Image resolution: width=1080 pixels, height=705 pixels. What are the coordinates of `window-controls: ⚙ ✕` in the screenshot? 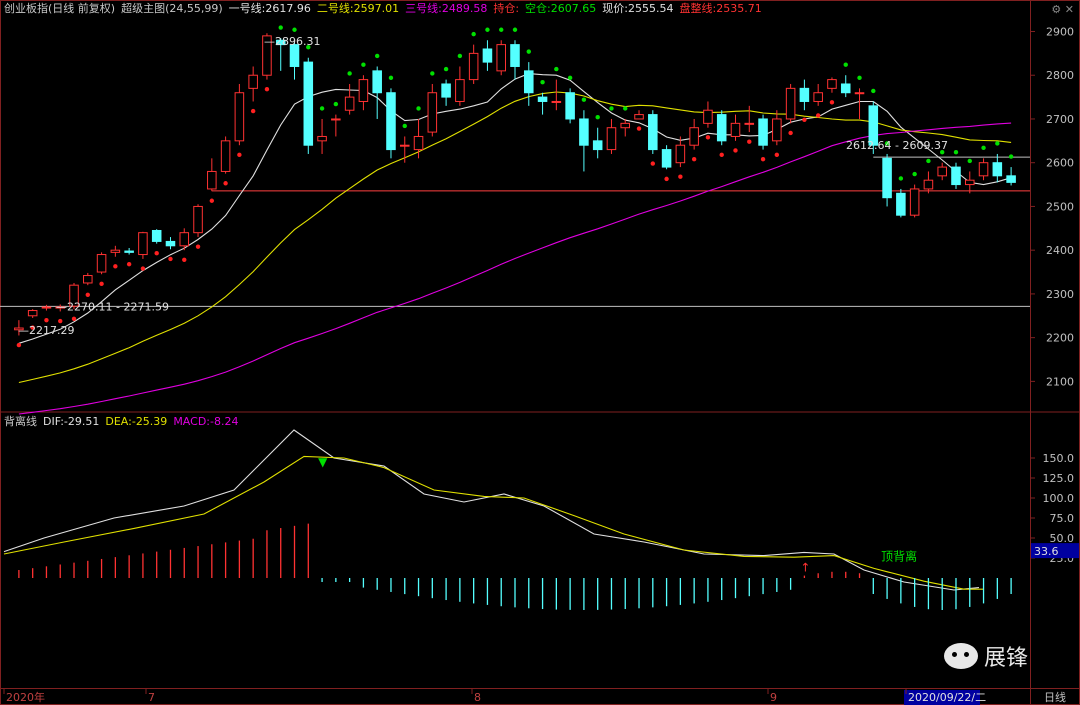 It's located at (1062, 9).